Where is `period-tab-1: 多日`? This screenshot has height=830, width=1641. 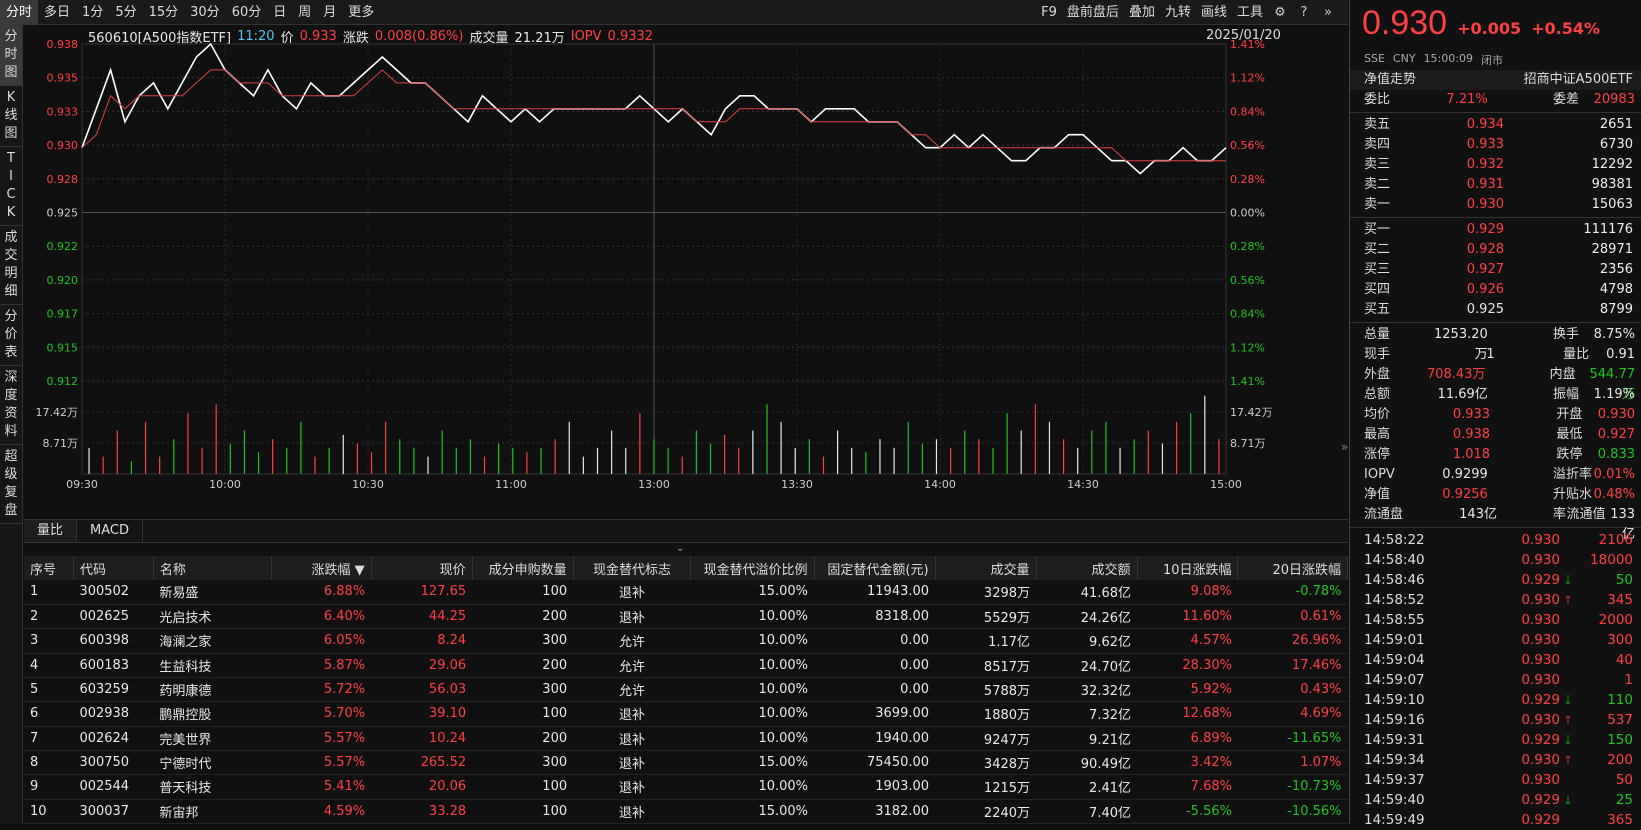 period-tab-1: 多日 is located at coordinates (57, 12).